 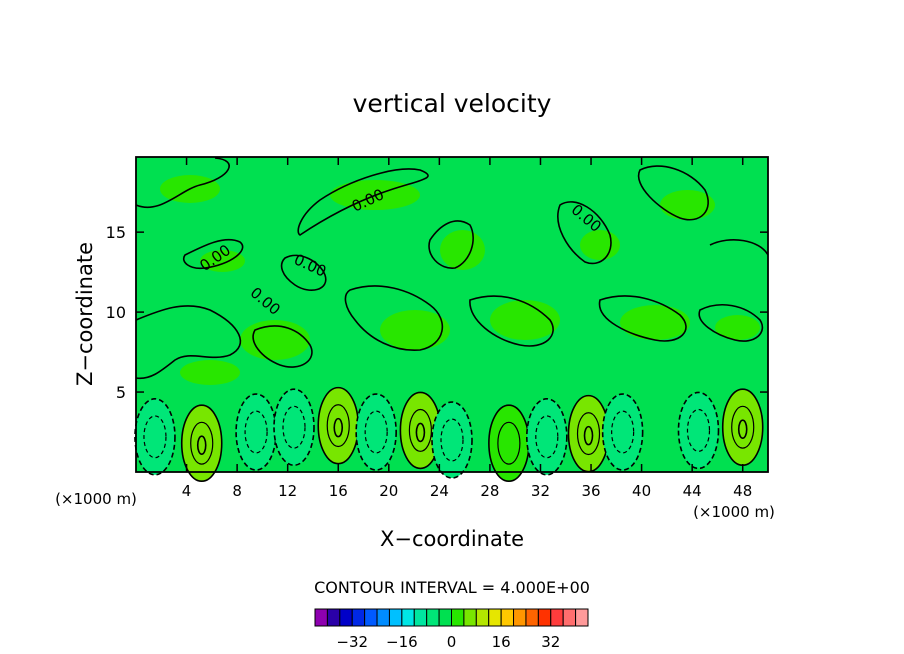 What do you see at coordinates (388, 491) in the screenshot?
I see `x-tick-label: 20` at bounding box center [388, 491].